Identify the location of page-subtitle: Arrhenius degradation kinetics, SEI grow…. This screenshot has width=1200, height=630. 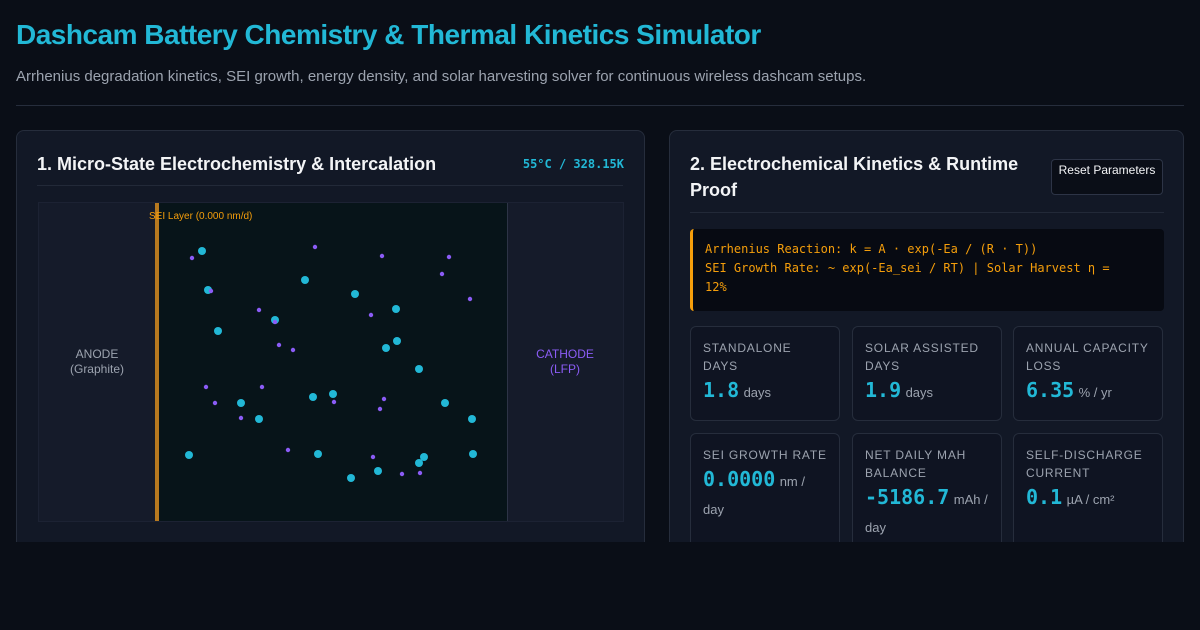
(441, 76).